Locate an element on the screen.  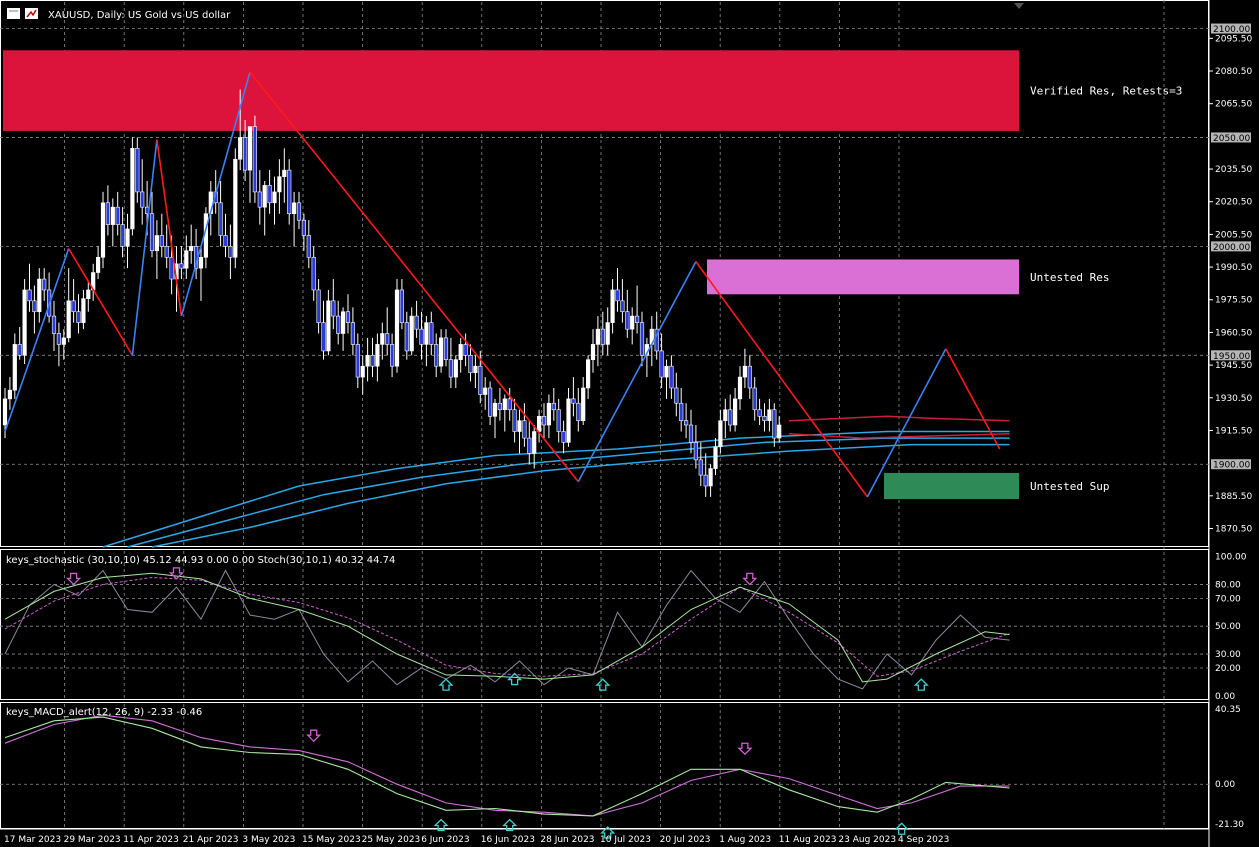
stochastic-panel is located at coordinates (604, 629).